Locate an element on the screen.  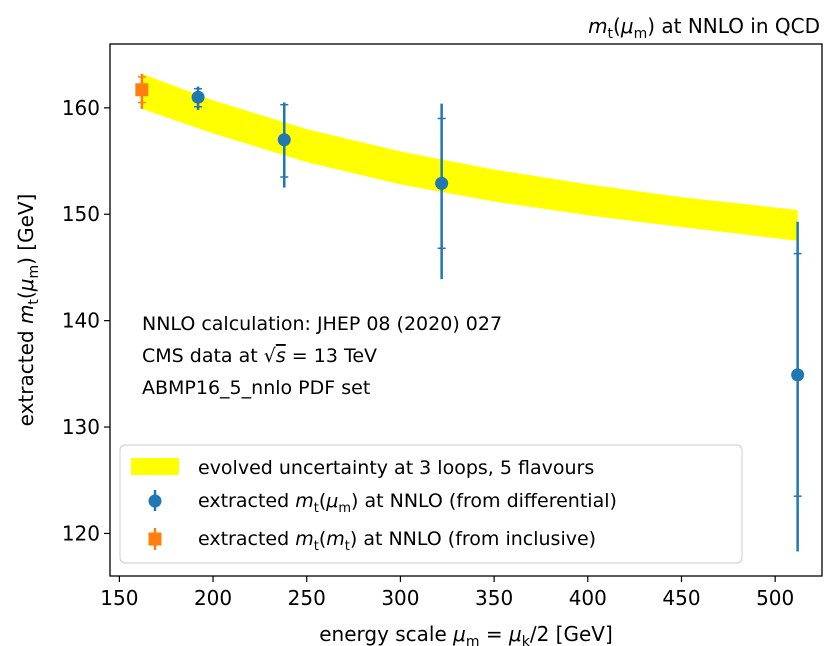
y-tick-label: 130 is located at coordinates (81, 427).